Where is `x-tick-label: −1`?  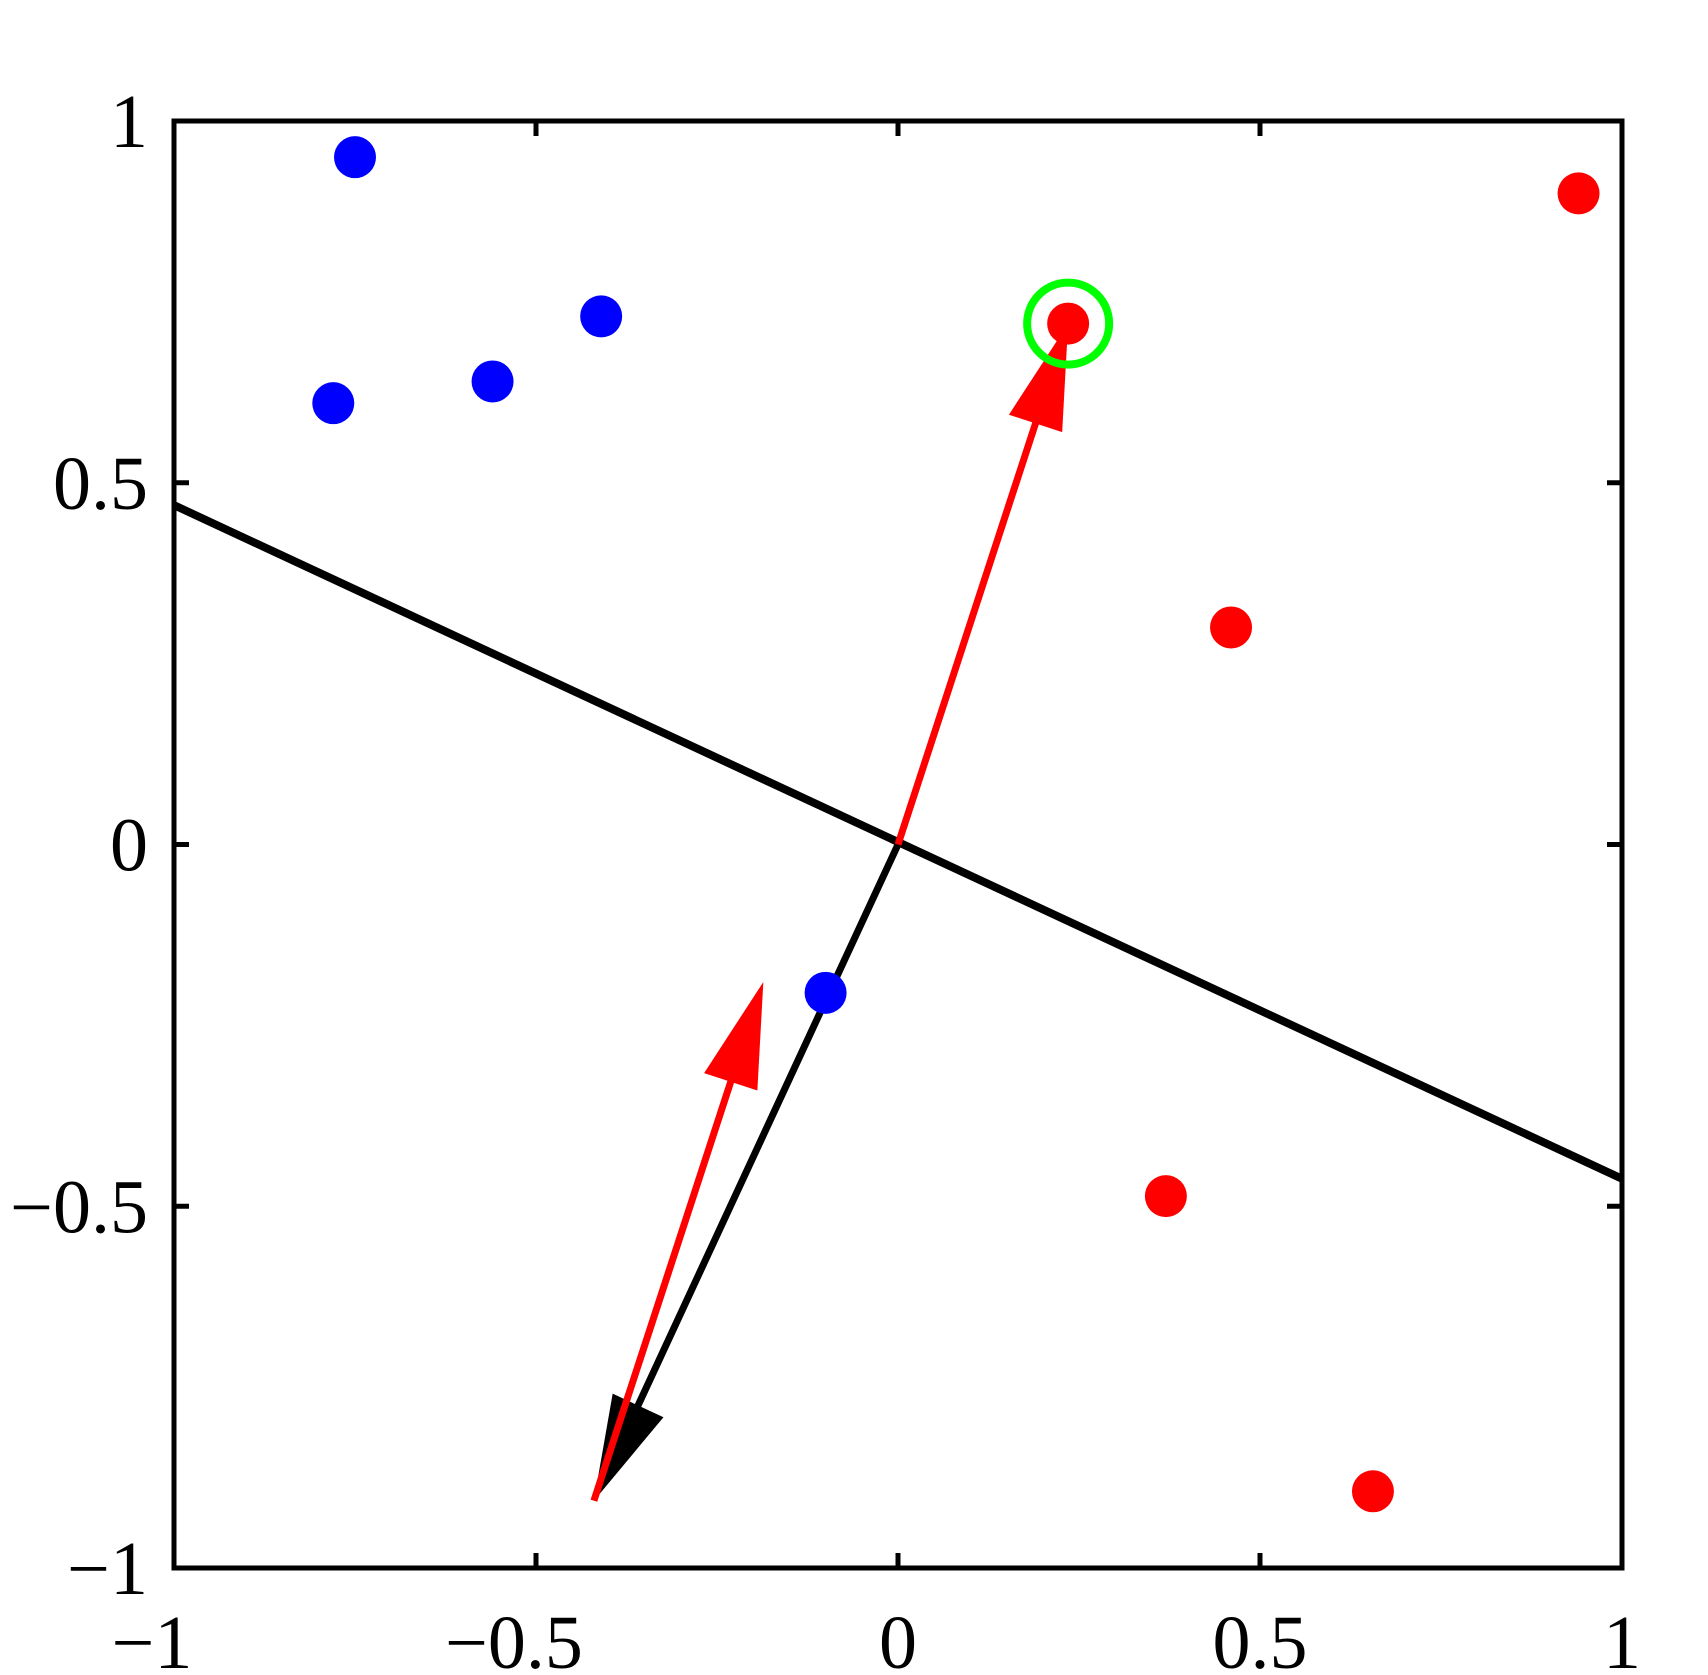 x-tick-label: −1 is located at coordinates (152, 1638).